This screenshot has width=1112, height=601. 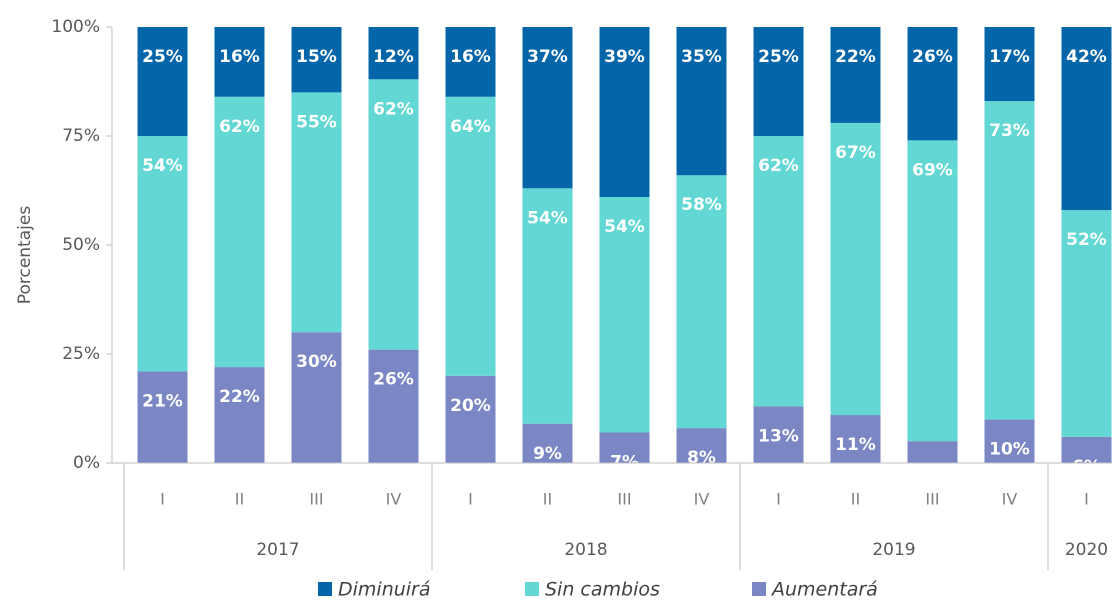 I want to click on value-label: 52%, so click(x=1086, y=240).